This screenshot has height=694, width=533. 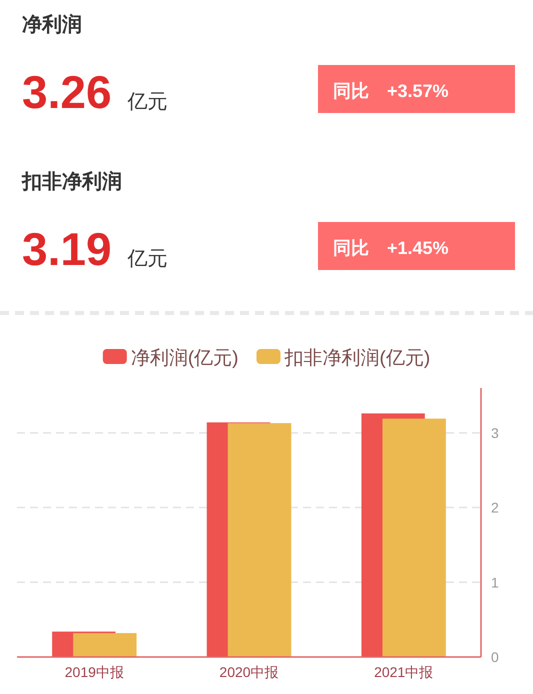 What do you see at coordinates (67, 92) in the screenshot?
I see `text: 3.26` at bounding box center [67, 92].